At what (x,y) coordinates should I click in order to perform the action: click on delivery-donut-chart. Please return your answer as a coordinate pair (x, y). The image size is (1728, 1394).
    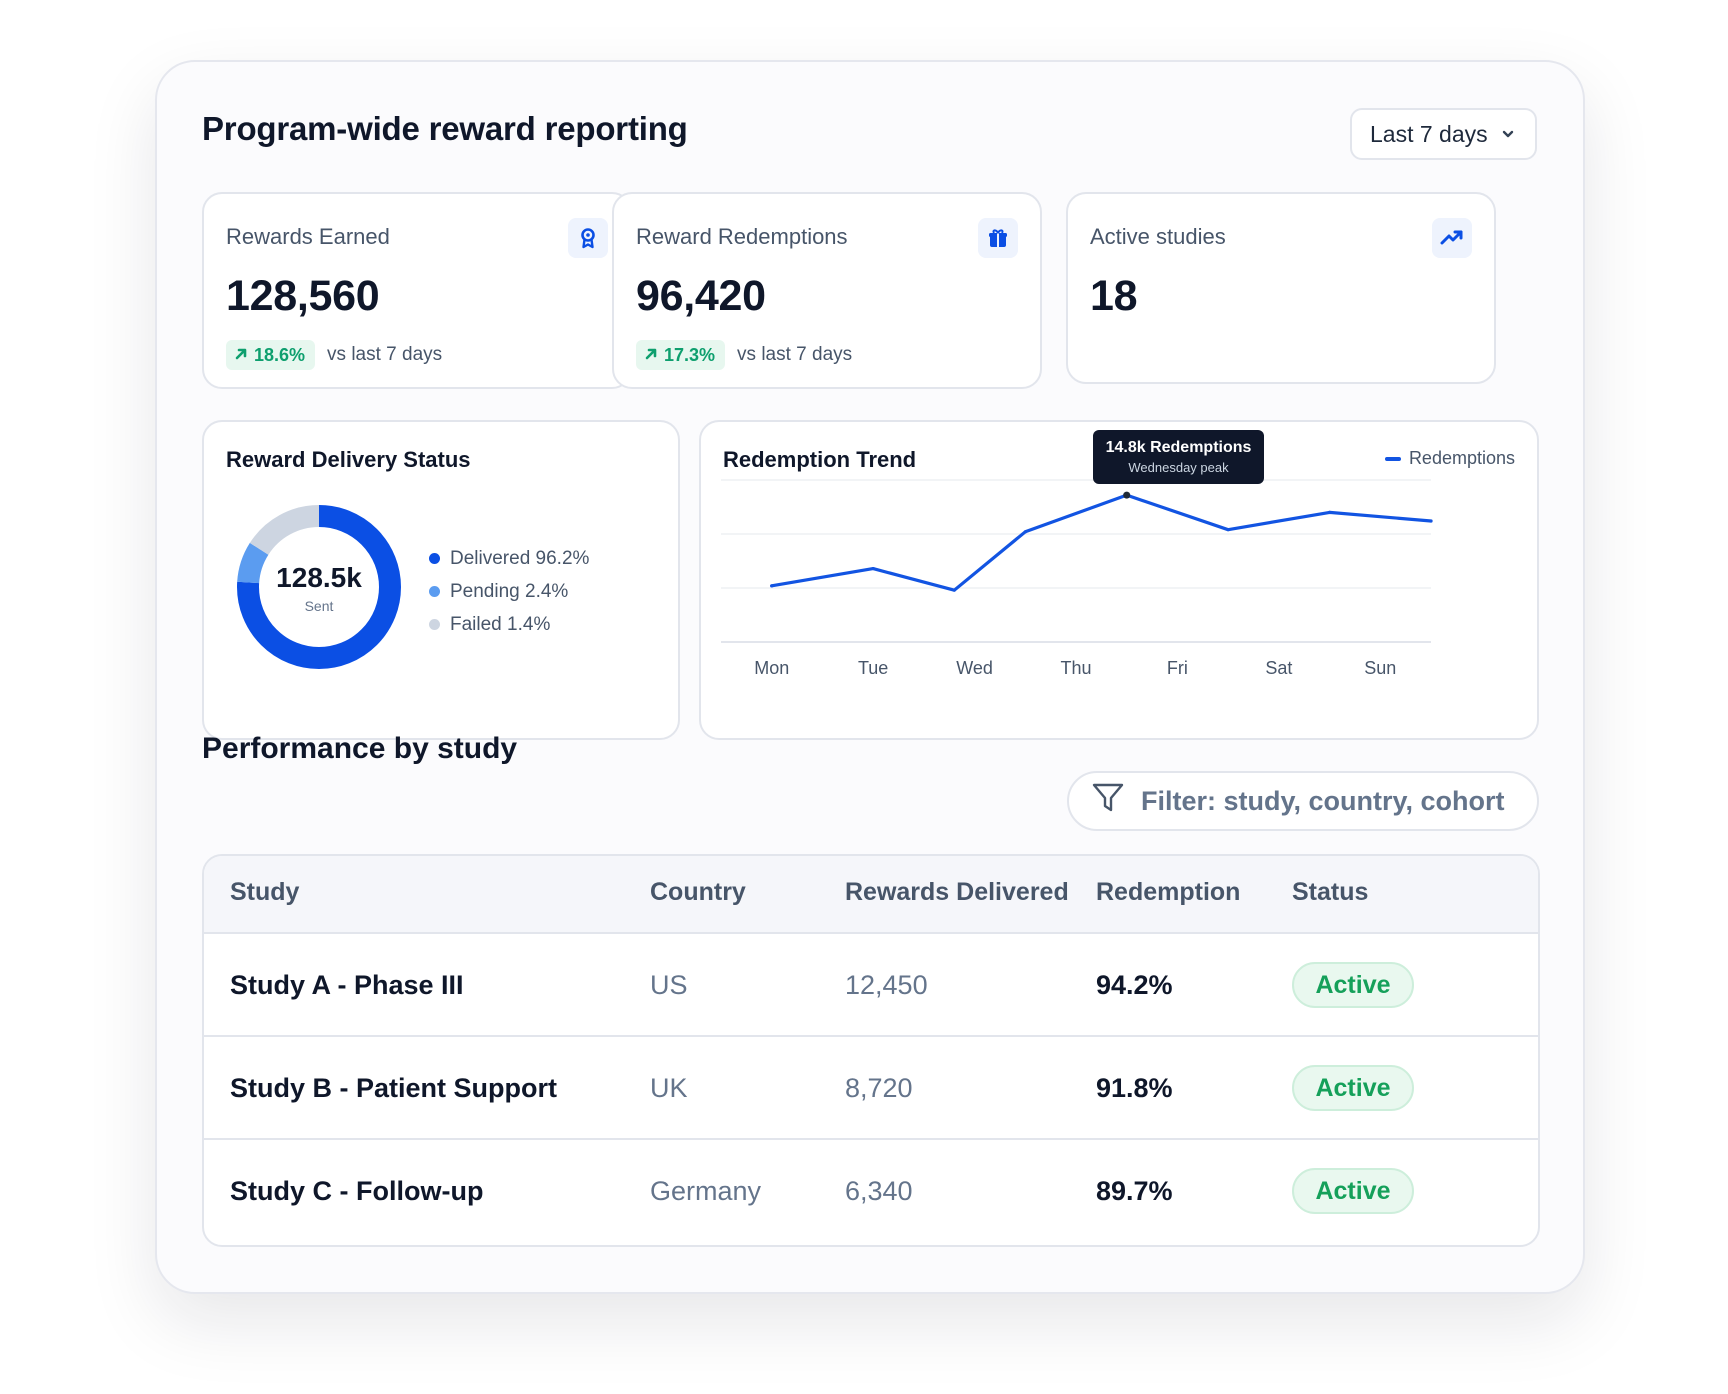
    Looking at the image, I should click on (319, 587).